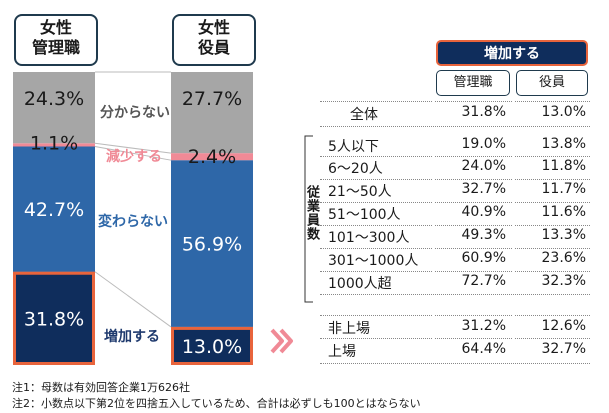 The width and height of the screenshot is (609, 413). I want to click on value-label-1-2: 2.4%, so click(212, 157).